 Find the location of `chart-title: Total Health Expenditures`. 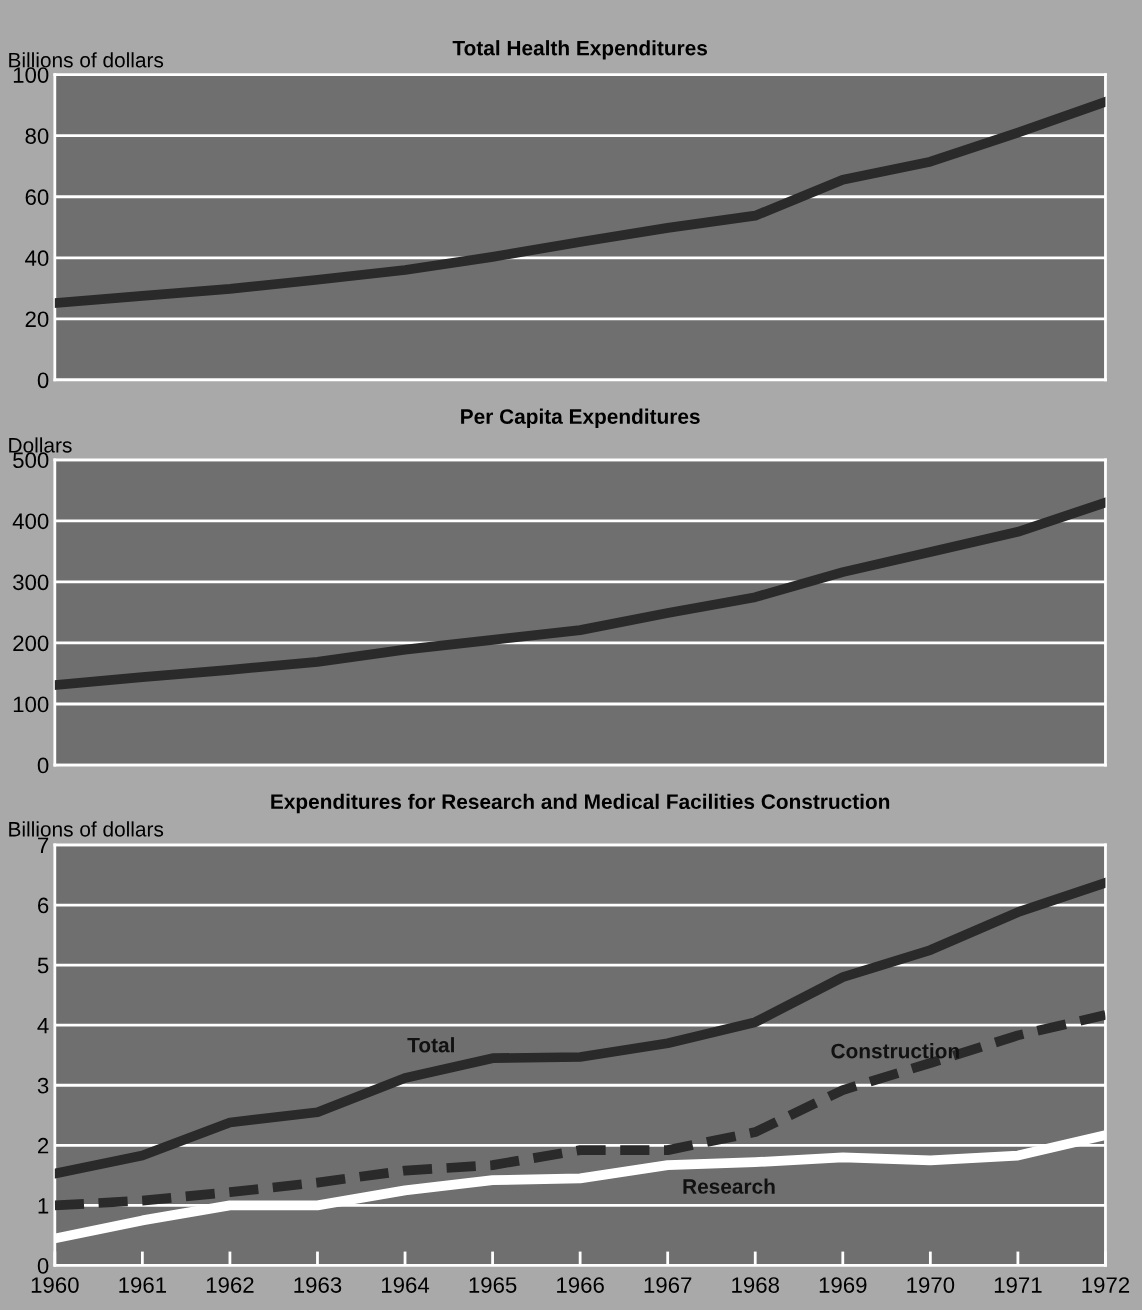

chart-title: Total Health Expenditures is located at coordinates (580, 50).